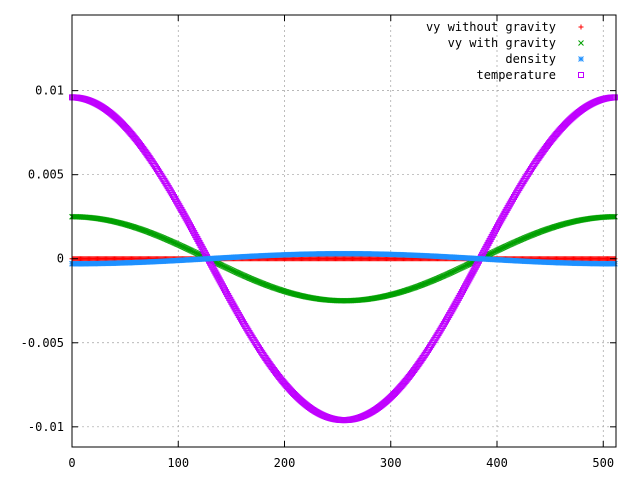 The height and width of the screenshot is (480, 640). What do you see at coordinates (60, 259) in the screenshot?
I see `y-tick-label: 0` at bounding box center [60, 259].